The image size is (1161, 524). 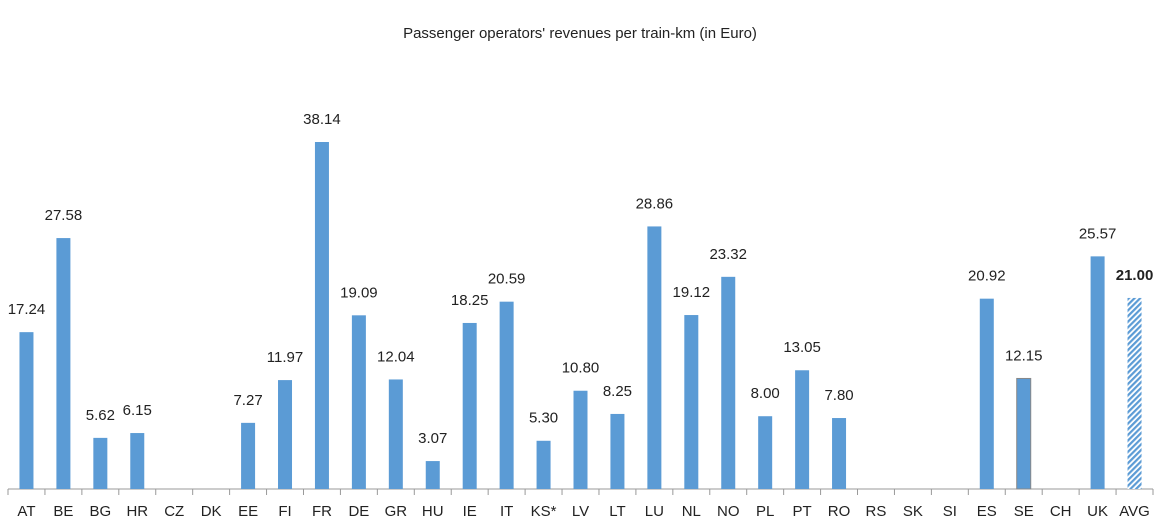 What do you see at coordinates (987, 511) in the screenshot?
I see `x-tick-label: ES` at bounding box center [987, 511].